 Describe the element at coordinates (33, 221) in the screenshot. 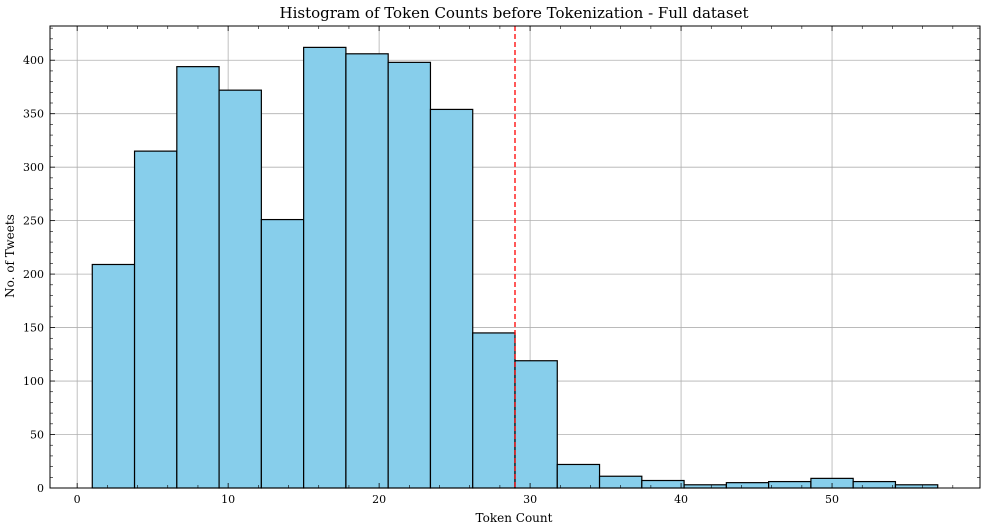

I see `y-tick-label: 250` at that location.